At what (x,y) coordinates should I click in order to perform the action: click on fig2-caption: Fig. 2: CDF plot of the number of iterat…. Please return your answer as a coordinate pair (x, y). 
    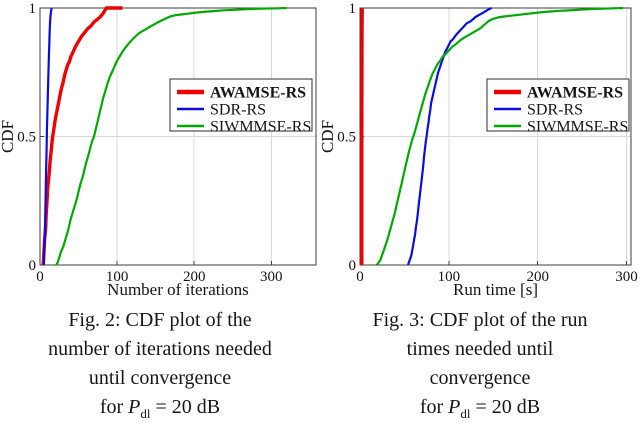
    Looking at the image, I should click on (160, 364).